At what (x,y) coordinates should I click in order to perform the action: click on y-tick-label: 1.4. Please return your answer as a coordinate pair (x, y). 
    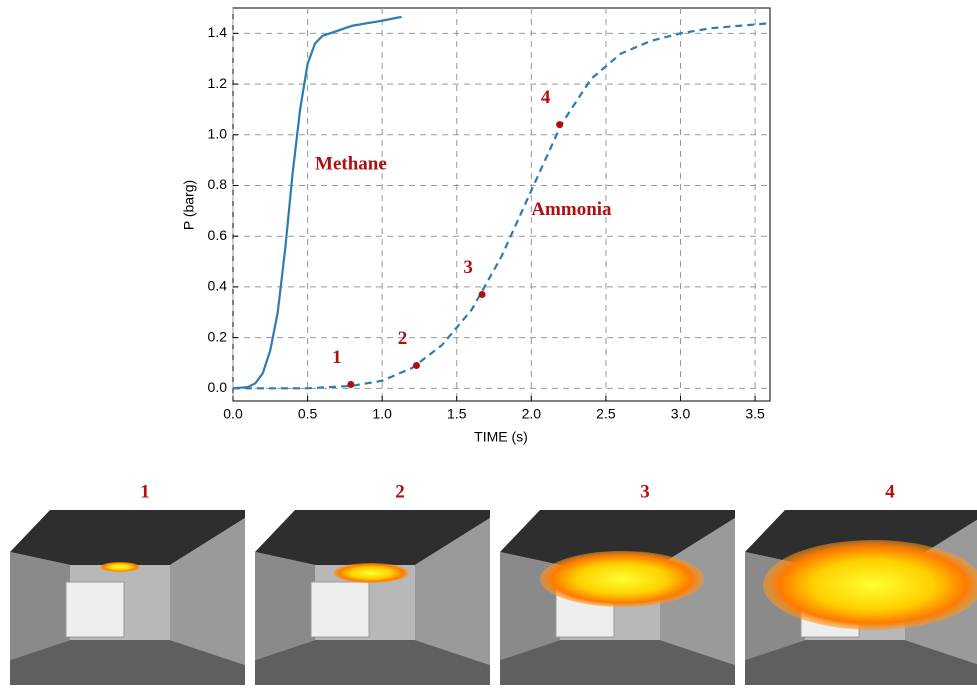
    Looking at the image, I should click on (218, 32).